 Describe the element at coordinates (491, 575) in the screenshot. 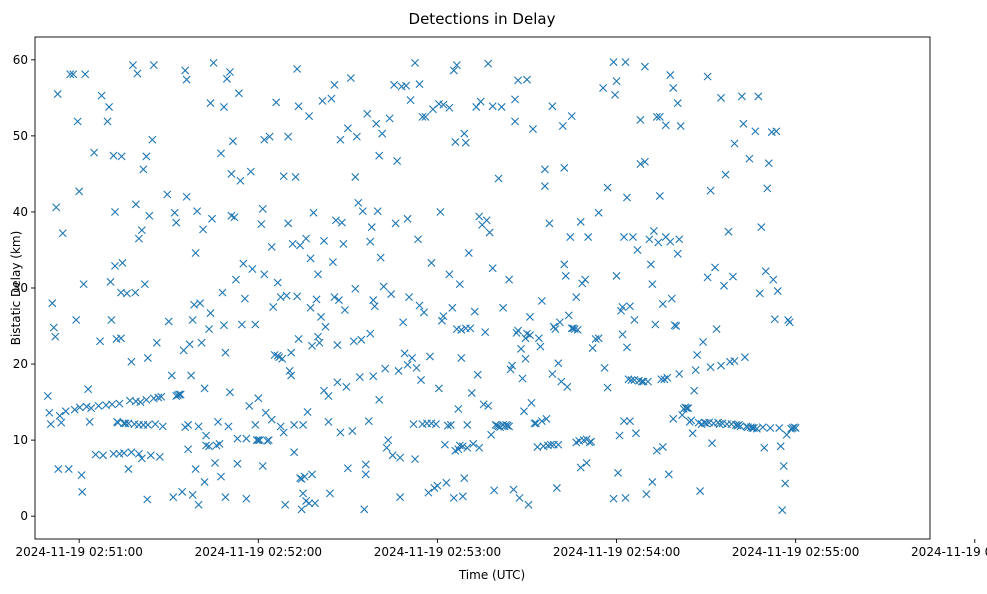

I see `x-axis-label: Time (UTC)` at that location.